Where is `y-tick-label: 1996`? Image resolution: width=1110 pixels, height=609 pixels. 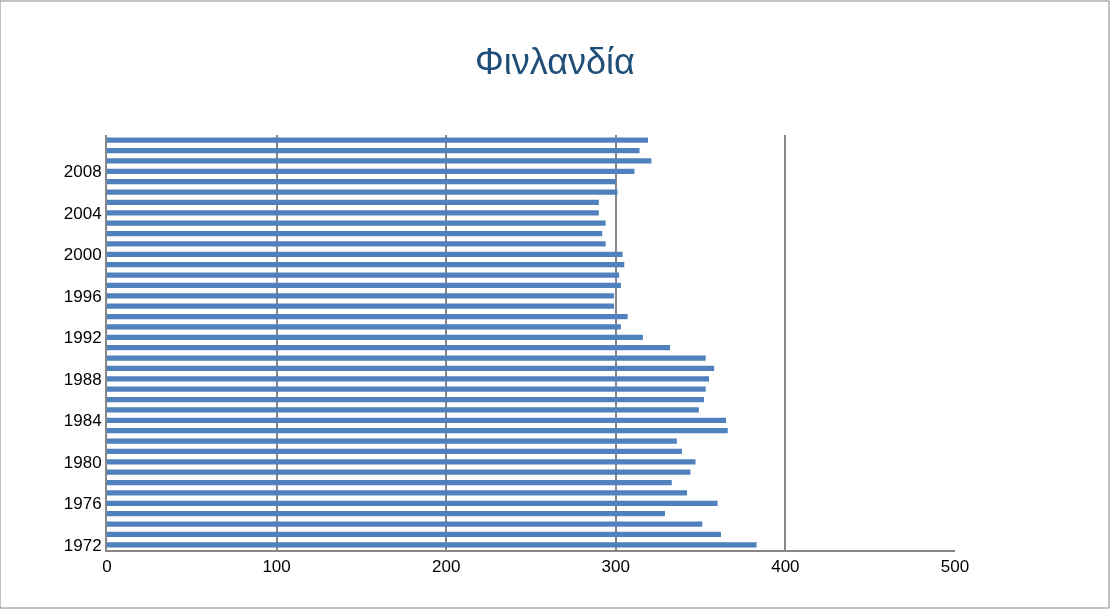
y-tick-label: 1996 is located at coordinates (82, 296).